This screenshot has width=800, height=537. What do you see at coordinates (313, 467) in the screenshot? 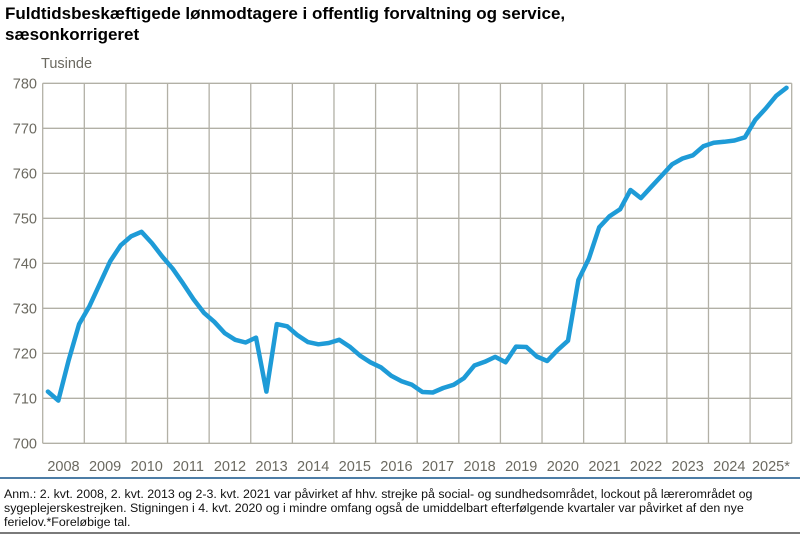
I see `svg-text: 2014` at bounding box center [313, 467].